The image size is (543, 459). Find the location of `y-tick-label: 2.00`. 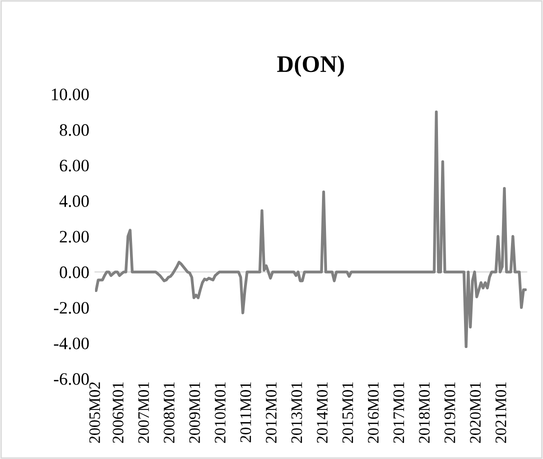

y-tick-label: 2.00 is located at coordinates (74, 236).